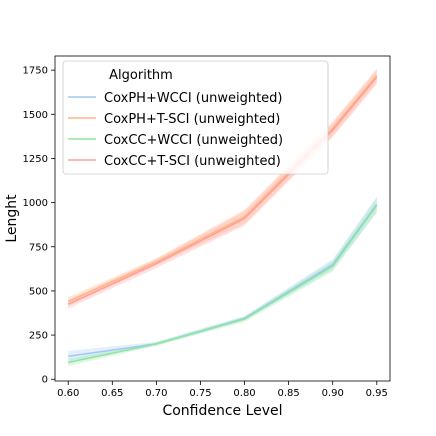 This screenshot has width=436, height=436. What do you see at coordinates (141, 75) in the screenshot?
I see `legend-title: Algorithm` at bounding box center [141, 75].